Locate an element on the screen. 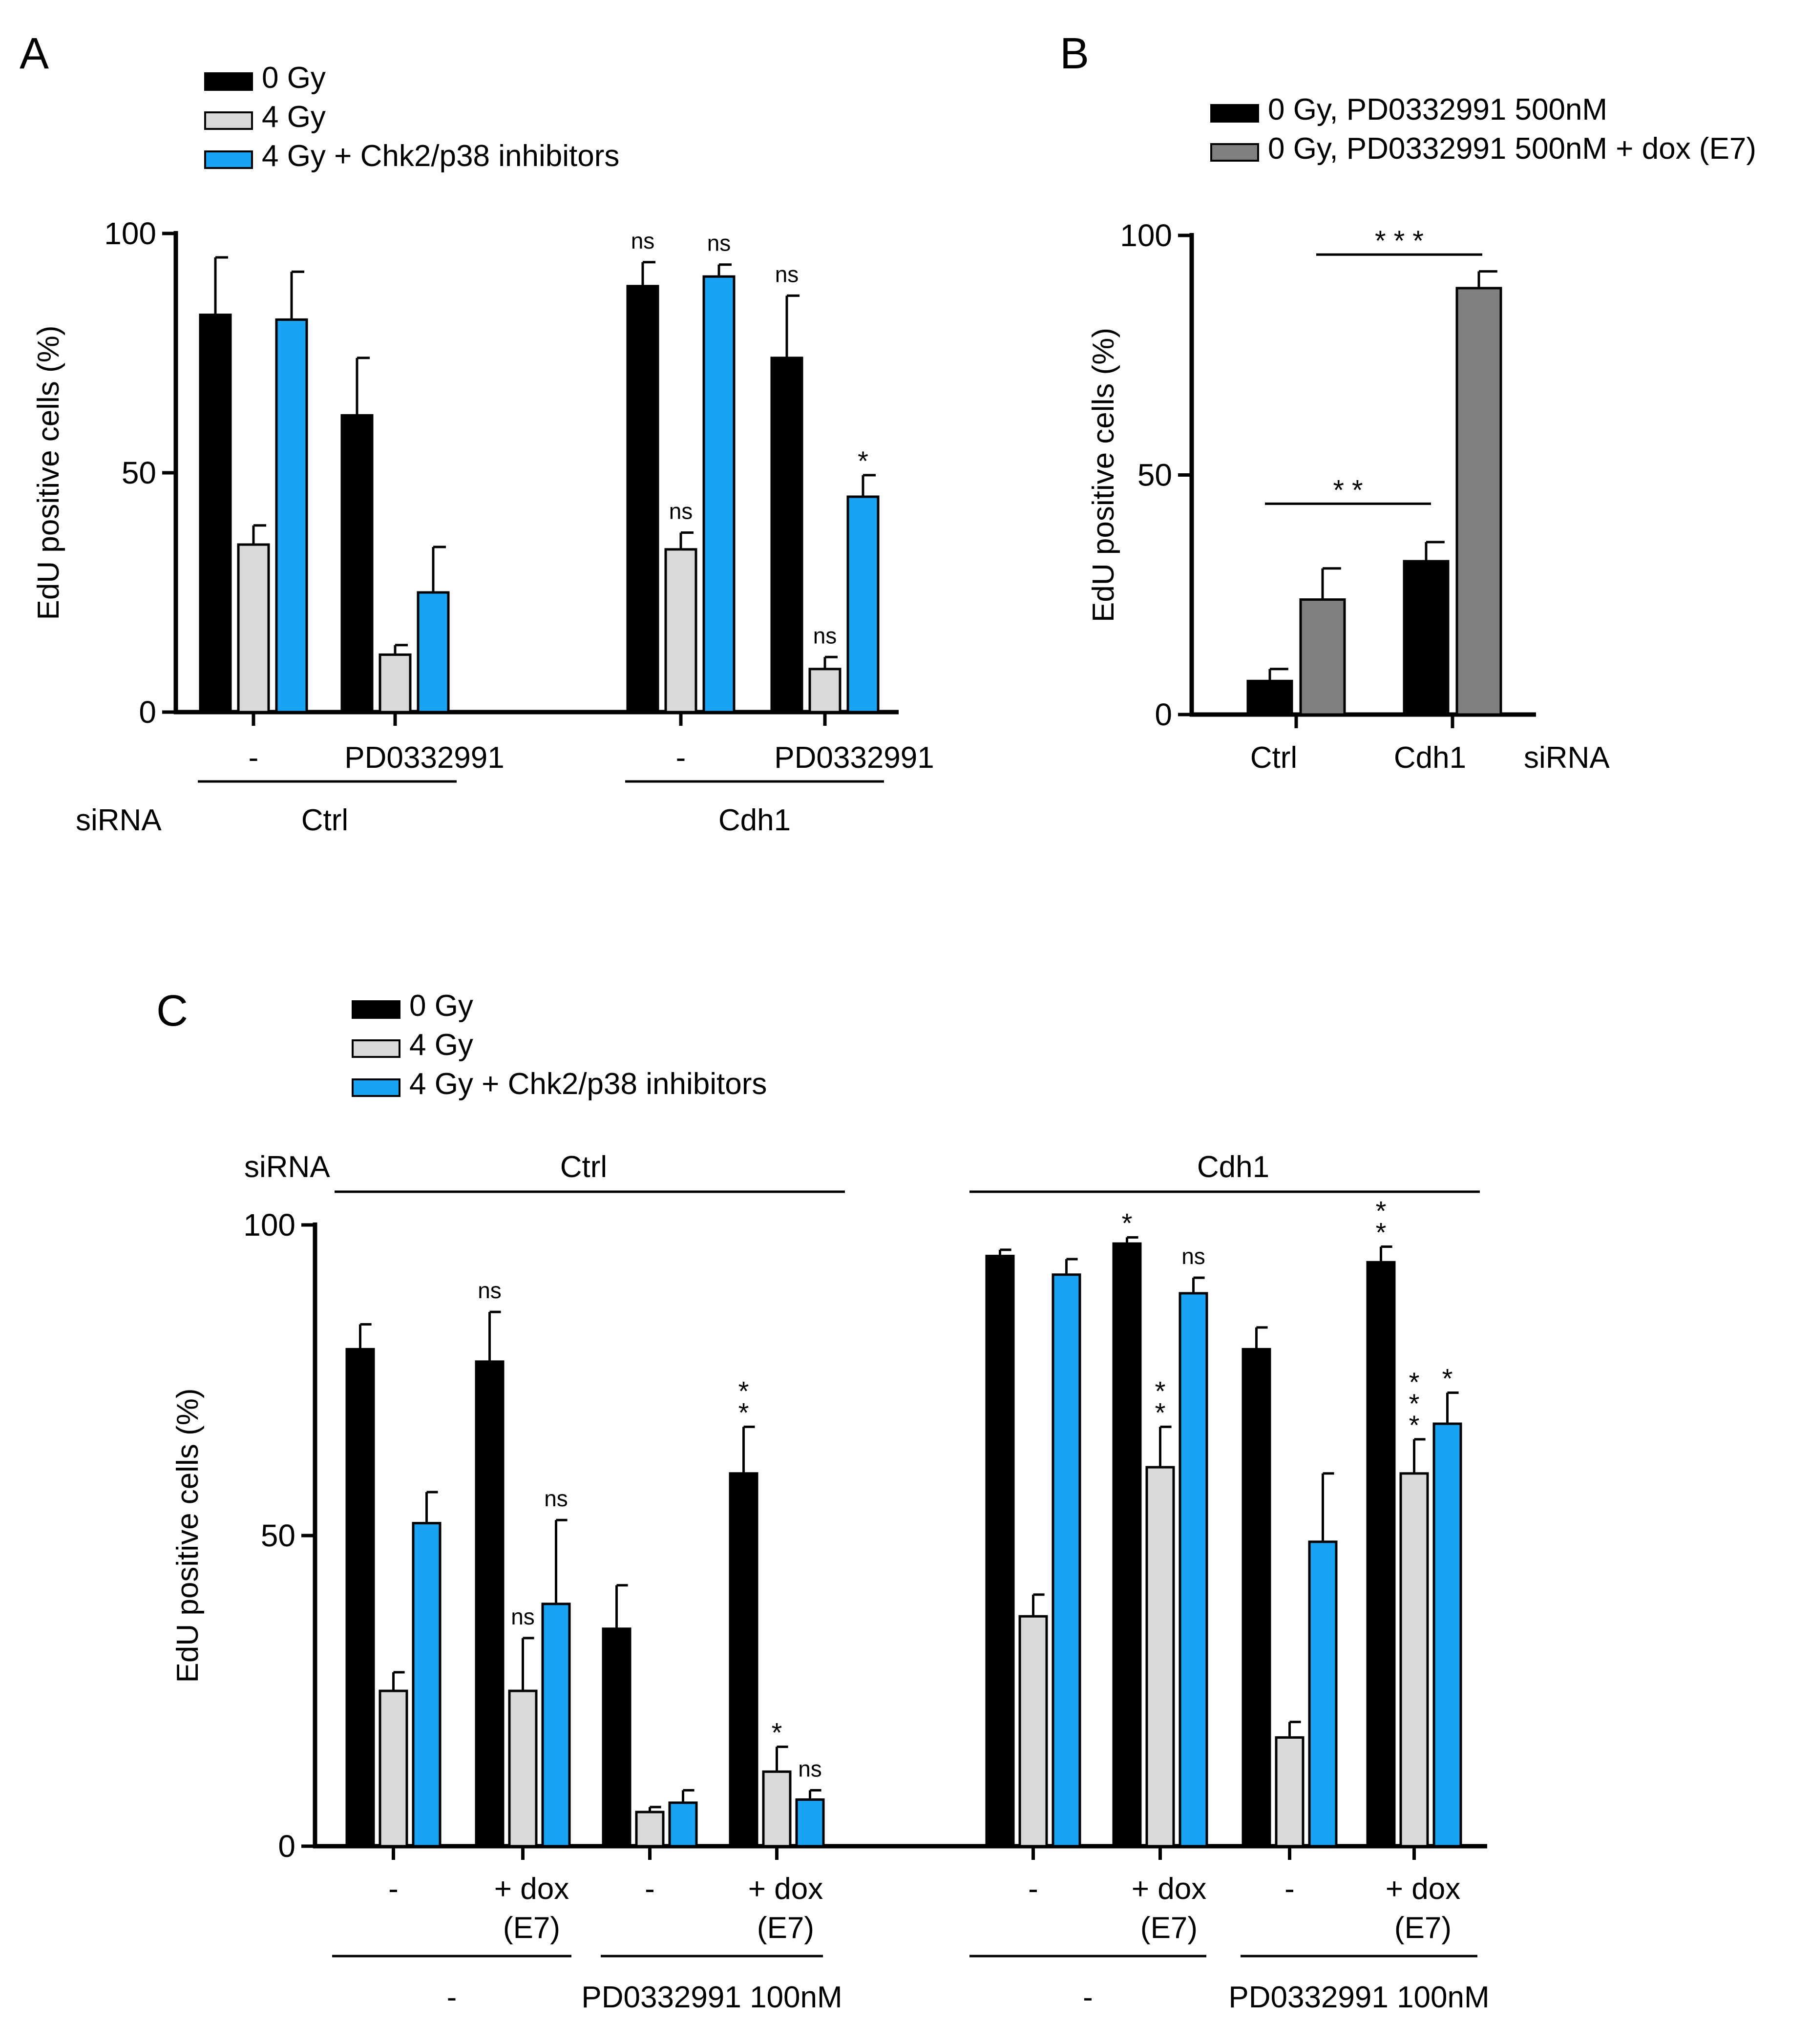 The height and width of the screenshot is (2044, 1810). panel-label-a: A is located at coordinates (35, 53).